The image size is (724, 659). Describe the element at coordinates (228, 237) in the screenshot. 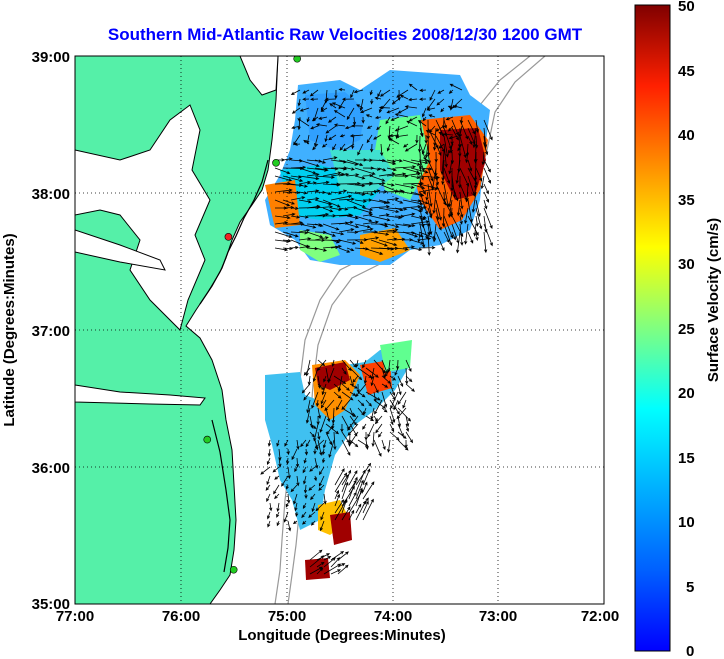

I see `radar-station-marker` at that location.